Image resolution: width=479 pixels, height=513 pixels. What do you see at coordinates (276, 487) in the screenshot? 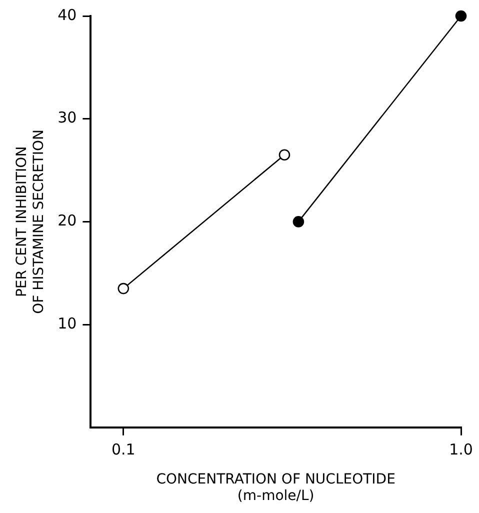
I see `x-axis-title: CONCENTRATION OF NUCLEOTIDE (m-mole/L)` at bounding box center [276, 487].